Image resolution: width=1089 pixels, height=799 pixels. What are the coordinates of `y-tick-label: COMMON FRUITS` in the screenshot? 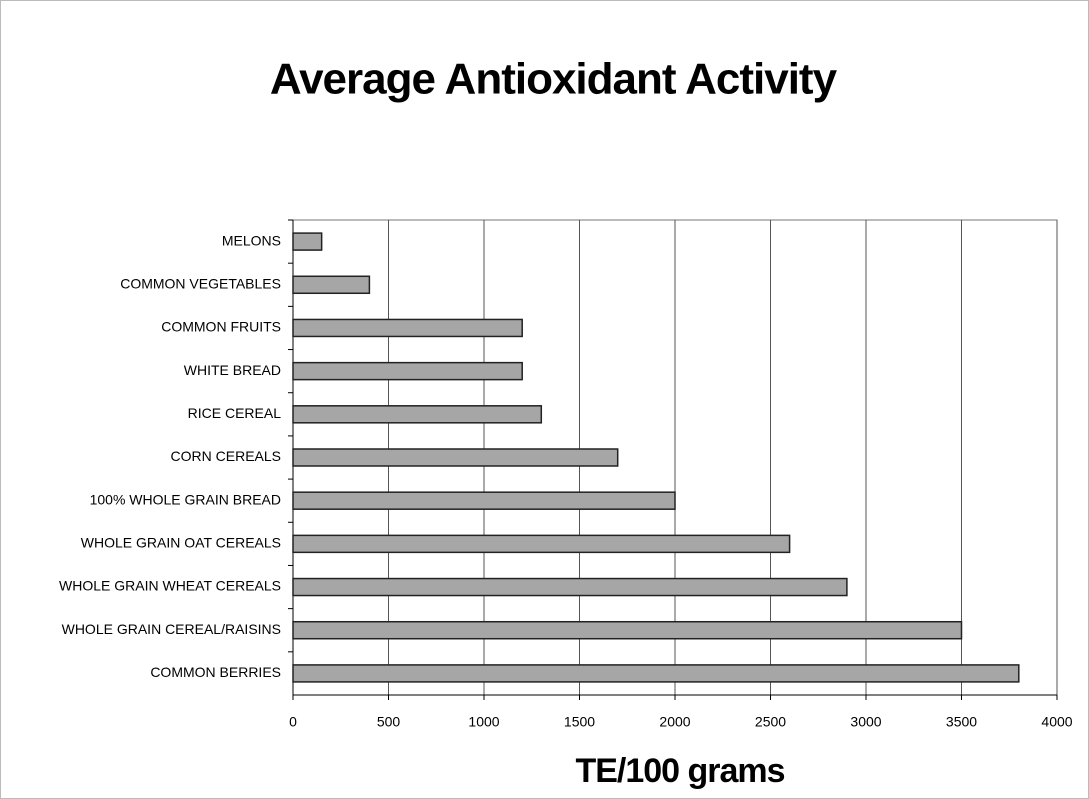 It's located at (221, 327).